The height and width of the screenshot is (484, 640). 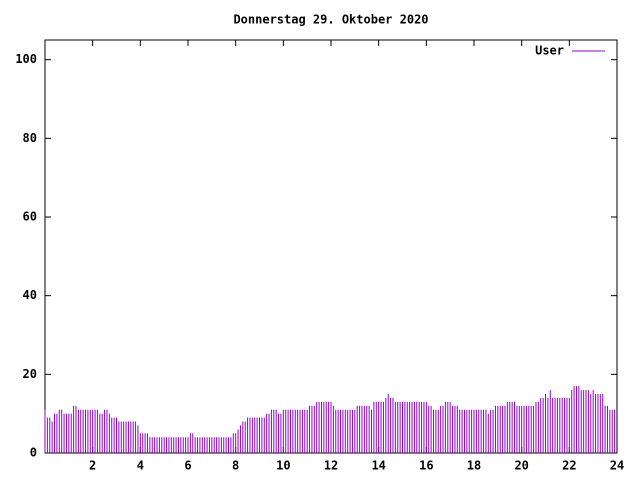 What do you see at coordinates (26, 59) in the screenshot?
I see `y-tick-label: 100` at bounding box center [26, 59].